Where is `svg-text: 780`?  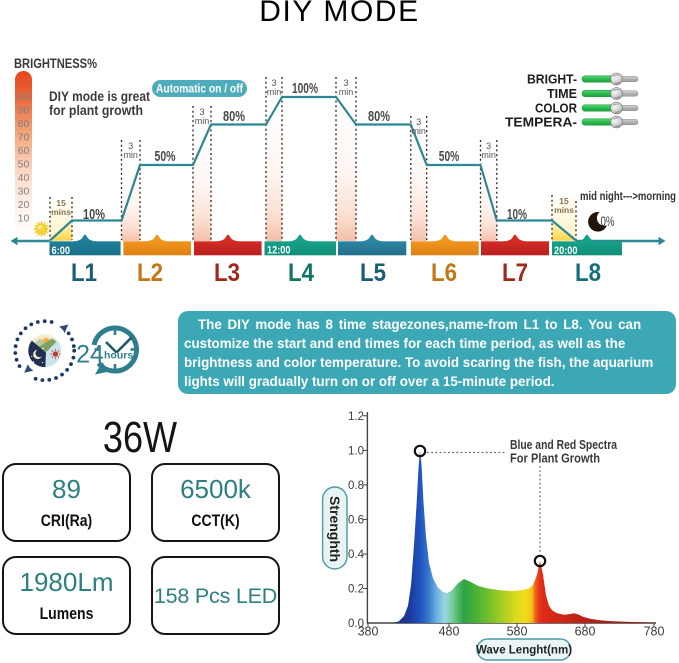
svg-text: 780 is located at coordinates (654, 632).